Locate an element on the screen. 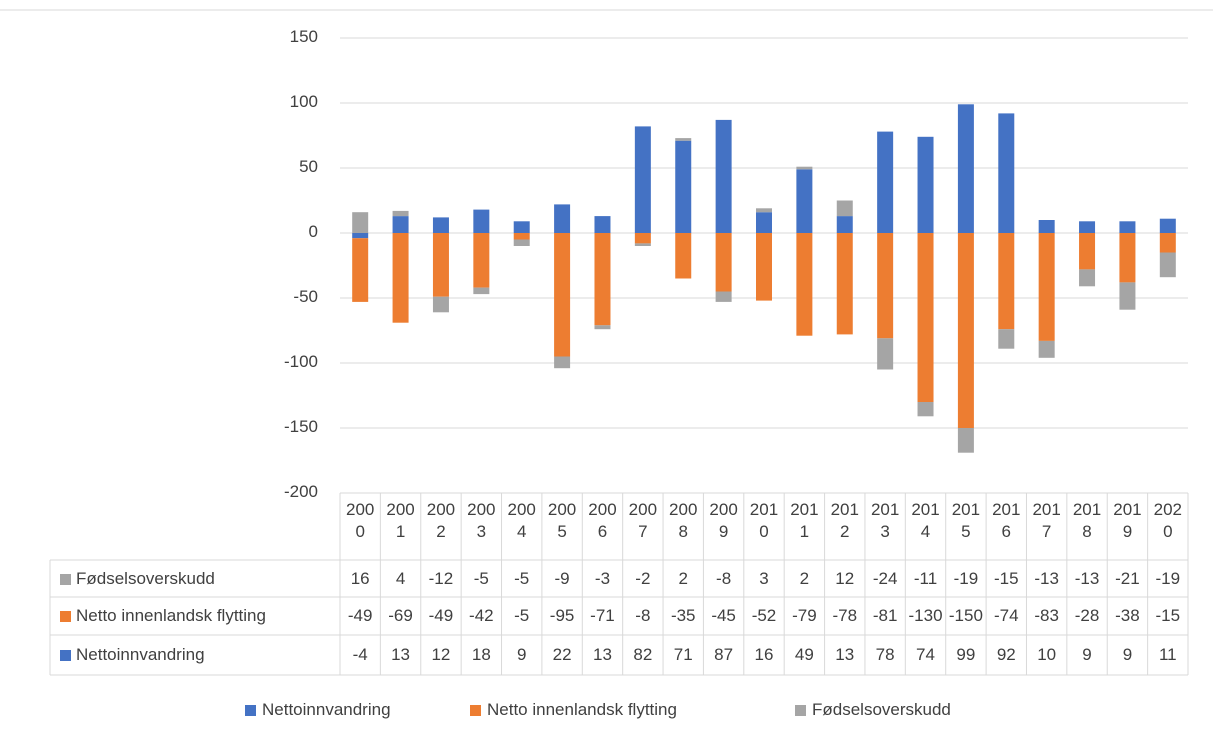 The image size is (1213, 742). x-tick-label: 2020 is located at coordinates (1167, 520).